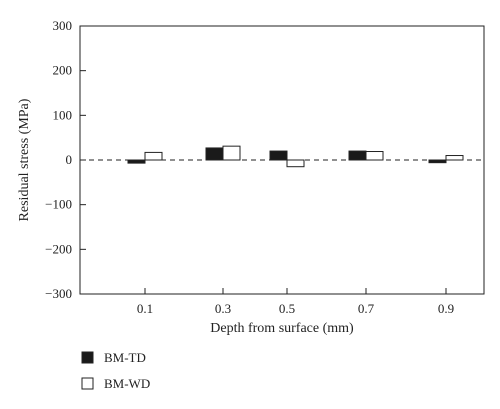  What do you see at coordinates (357, 155) in the screenshot?
I see `bar-bm-td-0.7` at bounding box center [357, 155].